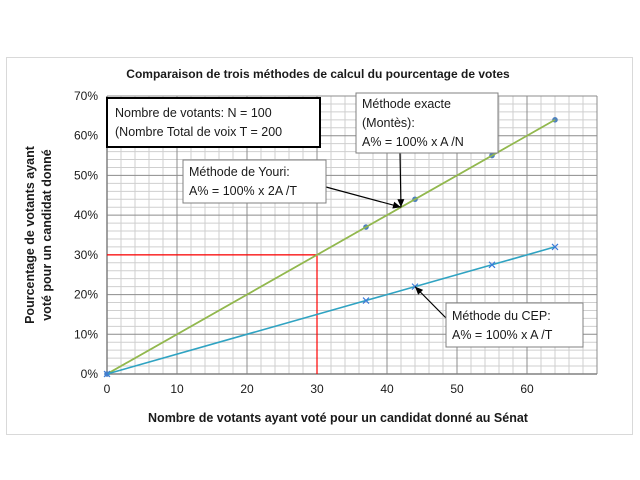  What do you see at coordinates (177, 389) in the screenshot?
I see `x-tick-label: 10` at bounding box center [177, 389].